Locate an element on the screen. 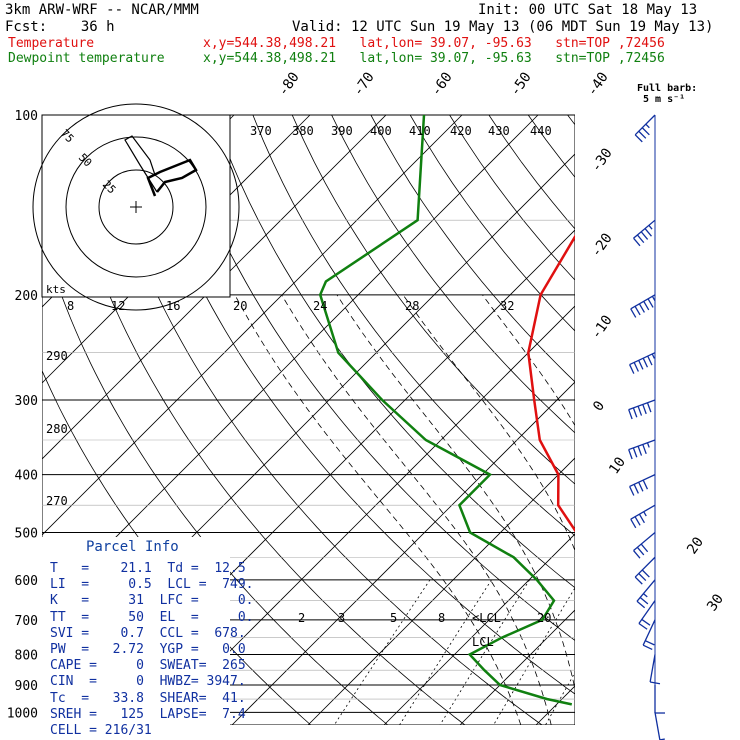  theta-left-label: 280 is located at coordinates (57, 429).